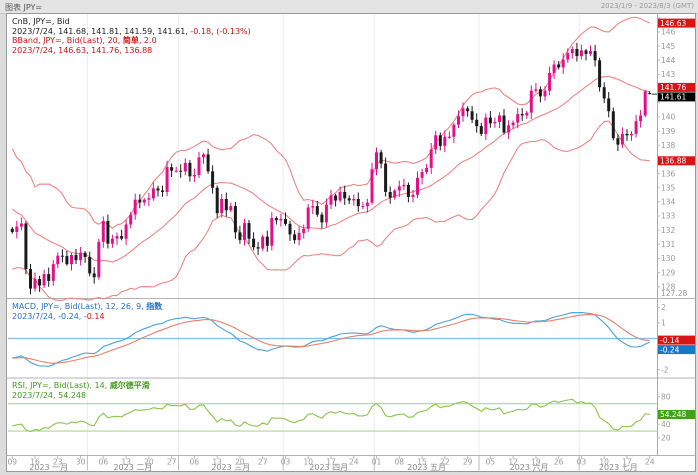  Describe the element at coordinates (674, 293) in the screenshot. I see `price-axis-min-label: 127.28` at that location.